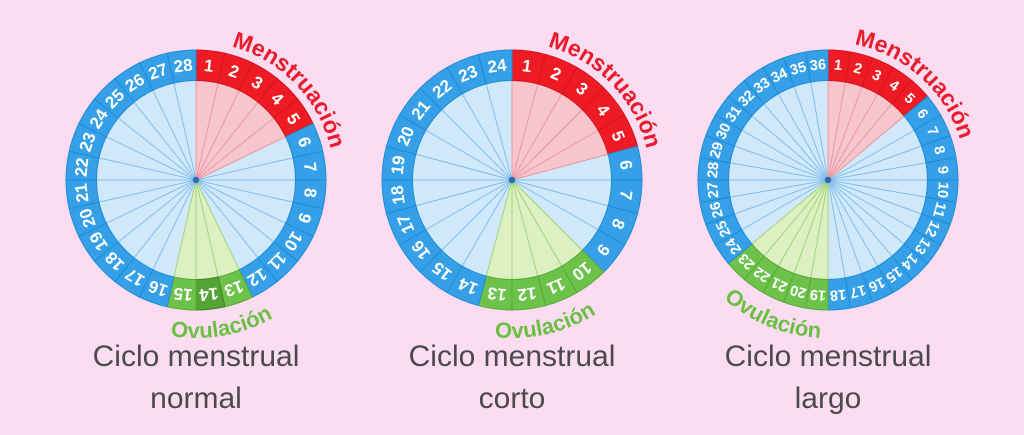  Describe the element at coordinates (762, 86) in the screenshot. I see `day-number: 33` at that location.